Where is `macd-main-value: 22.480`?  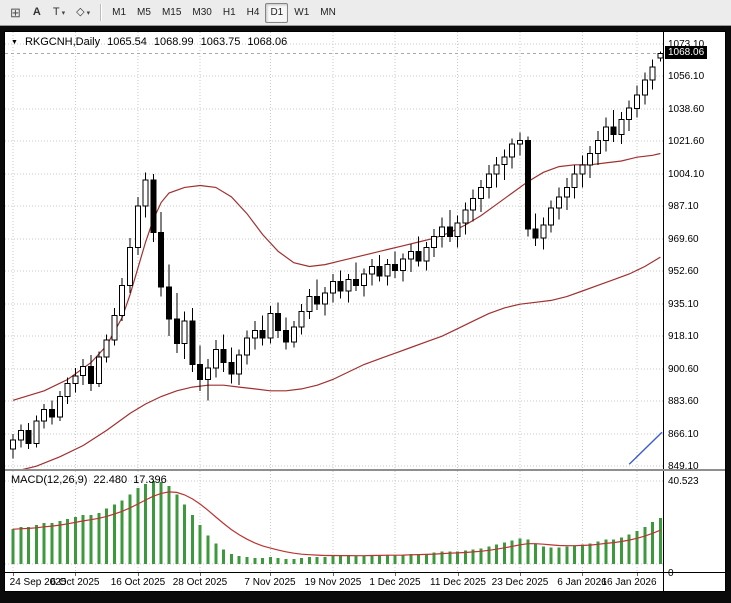 macd-main-value: 22.480 is located at coordinates (110, 480).